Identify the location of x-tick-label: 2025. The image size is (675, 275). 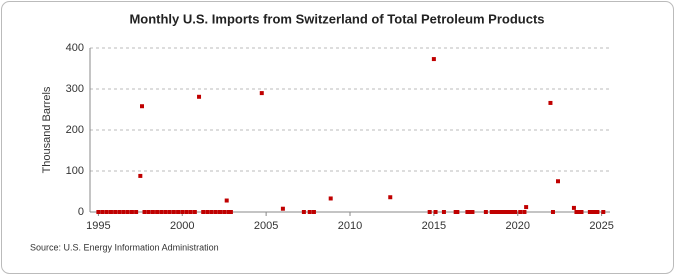
(601, 226).